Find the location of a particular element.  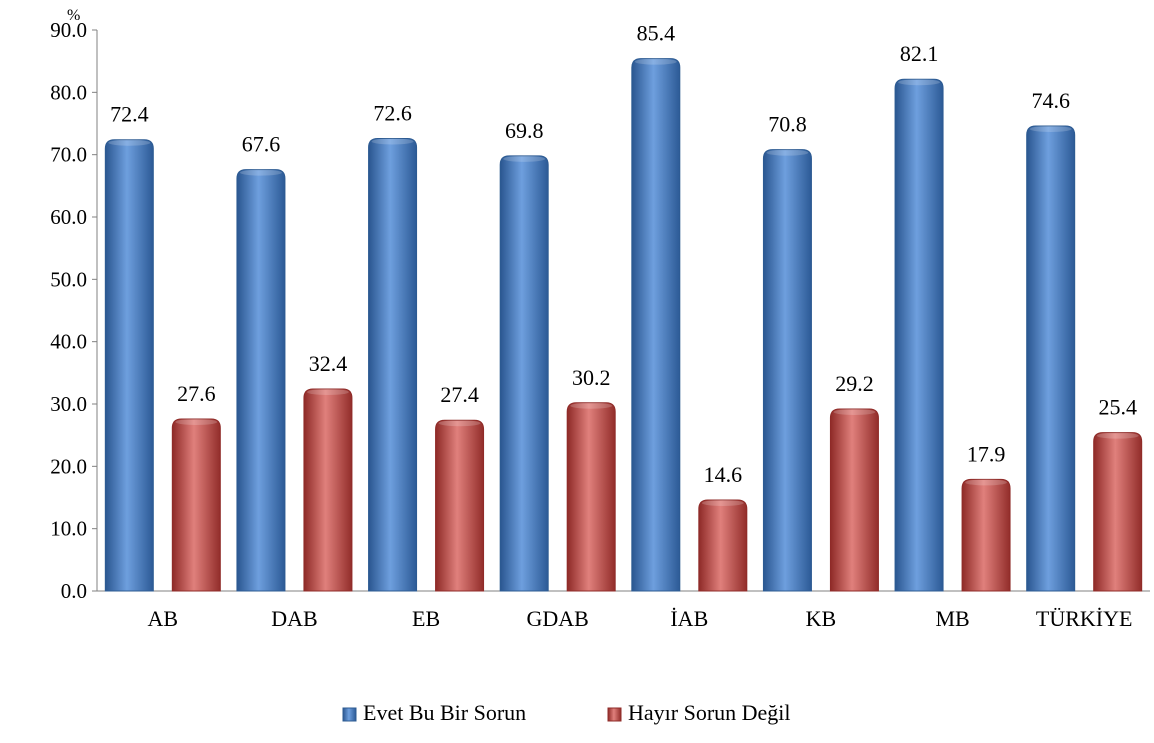

legend-label: Hayır Sorun Değil is located at coordinates (709, 712).